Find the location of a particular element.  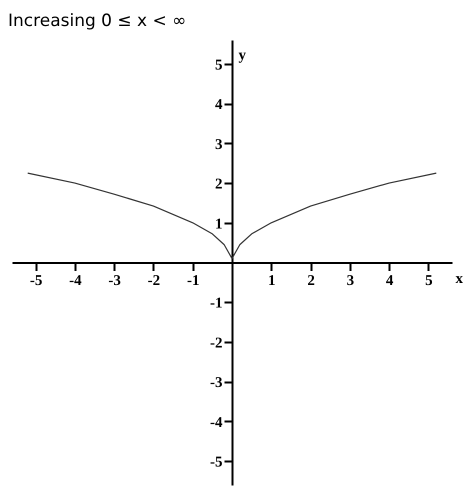

y-tick-label: 3 is located at coordinates (218, 144).